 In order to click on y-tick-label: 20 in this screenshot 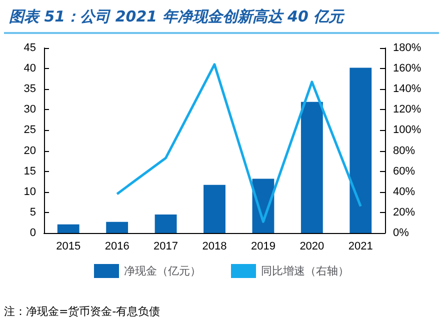, I will do `click(30, 150)`.